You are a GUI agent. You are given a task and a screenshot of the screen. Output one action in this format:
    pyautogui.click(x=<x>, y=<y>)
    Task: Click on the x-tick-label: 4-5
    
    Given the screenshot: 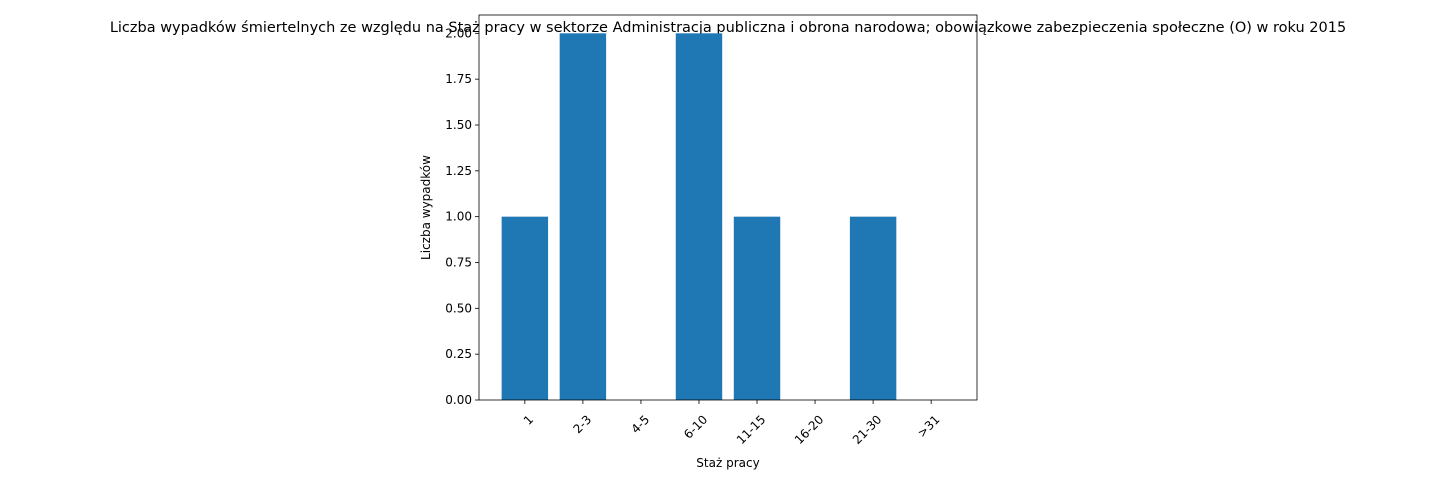 What is the action you would take?
    pyautogui.click(x=641, y=424)
    